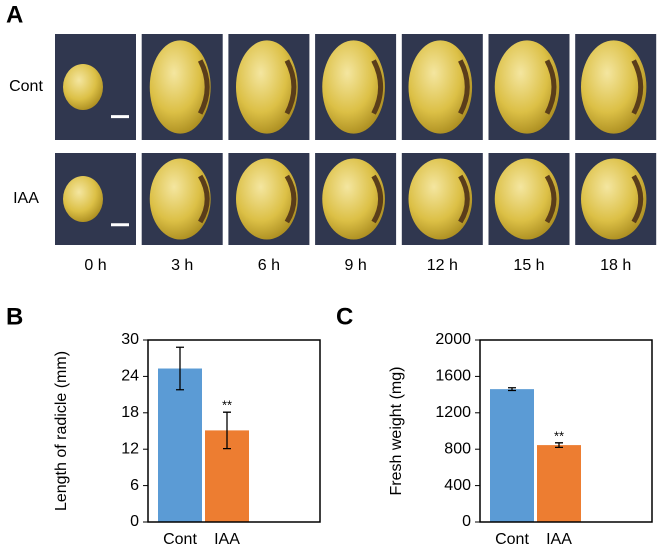  Describe the element at coordinates (134, 485) in the screenshot. I see `y-tick-label: 6` at that location.